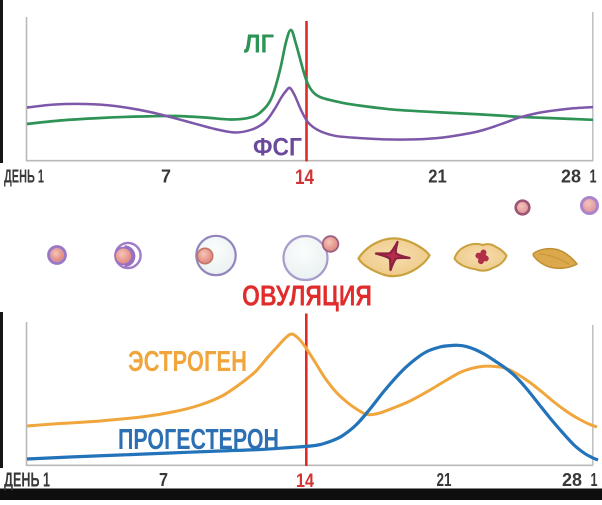 Image resolution: width=602 pixels, height=505 pixels. I want to click on svg-text: ЛГ, so click(259, 44).